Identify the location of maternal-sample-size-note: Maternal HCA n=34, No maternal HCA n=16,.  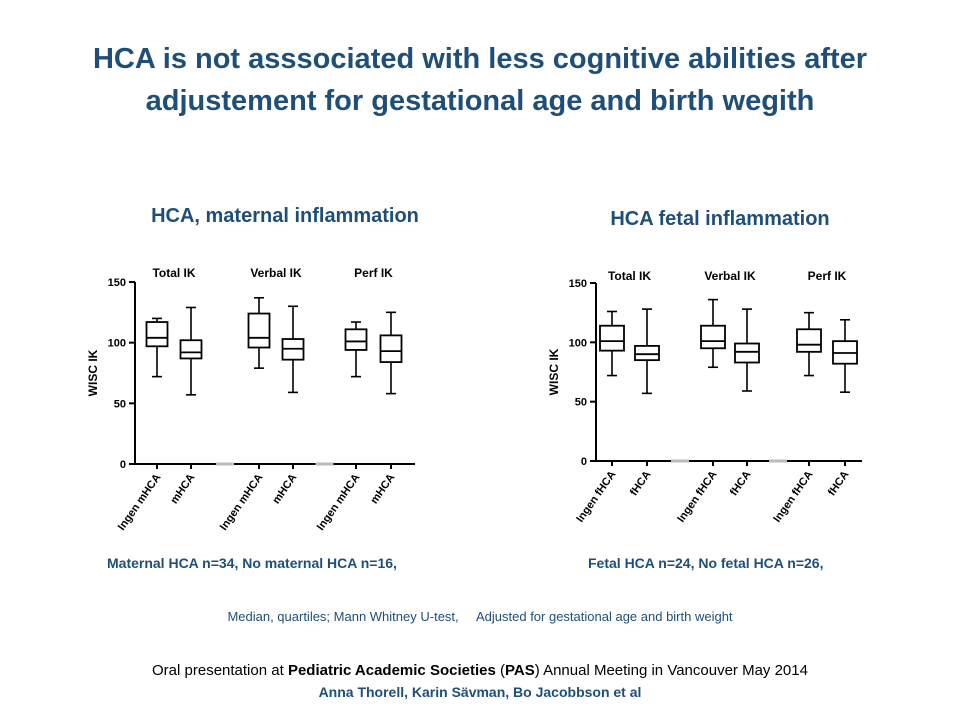
(252, 563).